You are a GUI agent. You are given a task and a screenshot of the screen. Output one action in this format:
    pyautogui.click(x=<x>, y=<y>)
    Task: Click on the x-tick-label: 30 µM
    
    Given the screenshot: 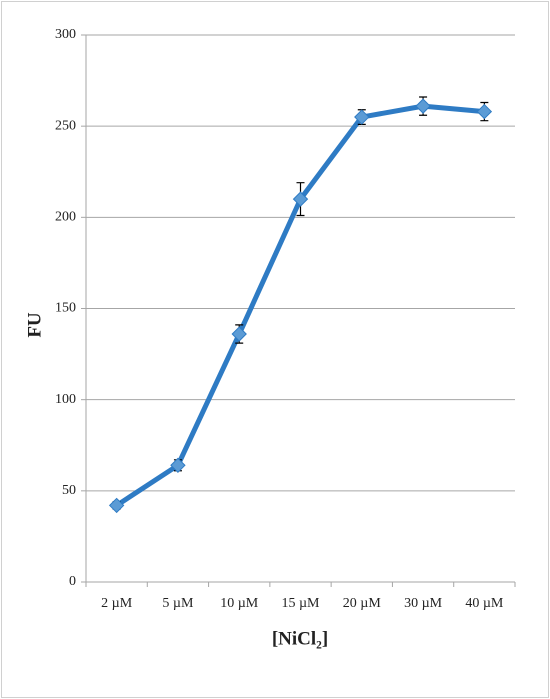 What is the action you would take?
    pyautogui.click(x=423, y=603)
    